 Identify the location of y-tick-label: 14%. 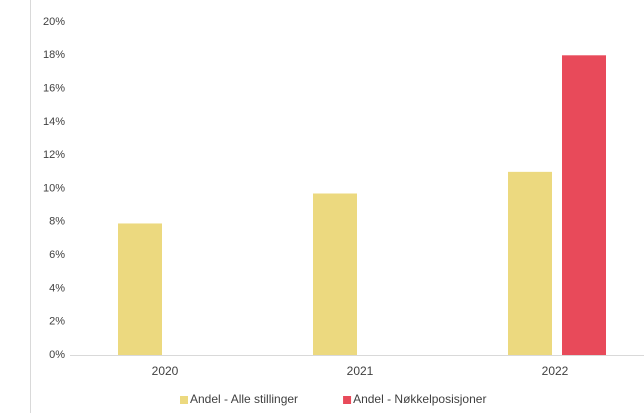
(54, 122).